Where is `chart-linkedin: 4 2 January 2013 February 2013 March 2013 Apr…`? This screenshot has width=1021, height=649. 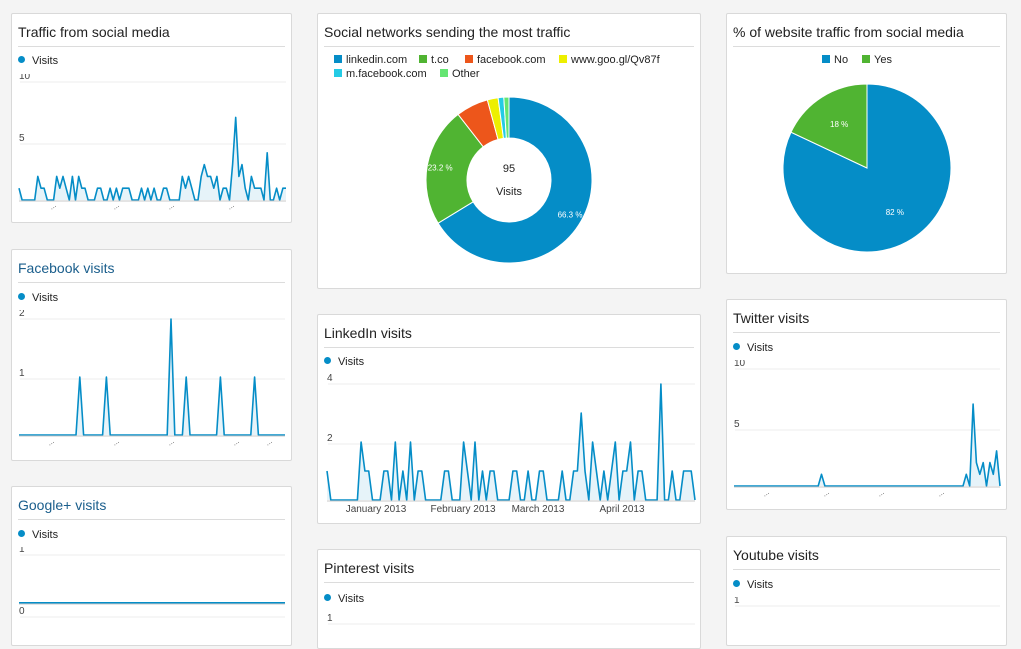
chart-linkedin: 4 2 January 2013 February 2013 March 2013 Apr… is located at coordinates (511, 444).